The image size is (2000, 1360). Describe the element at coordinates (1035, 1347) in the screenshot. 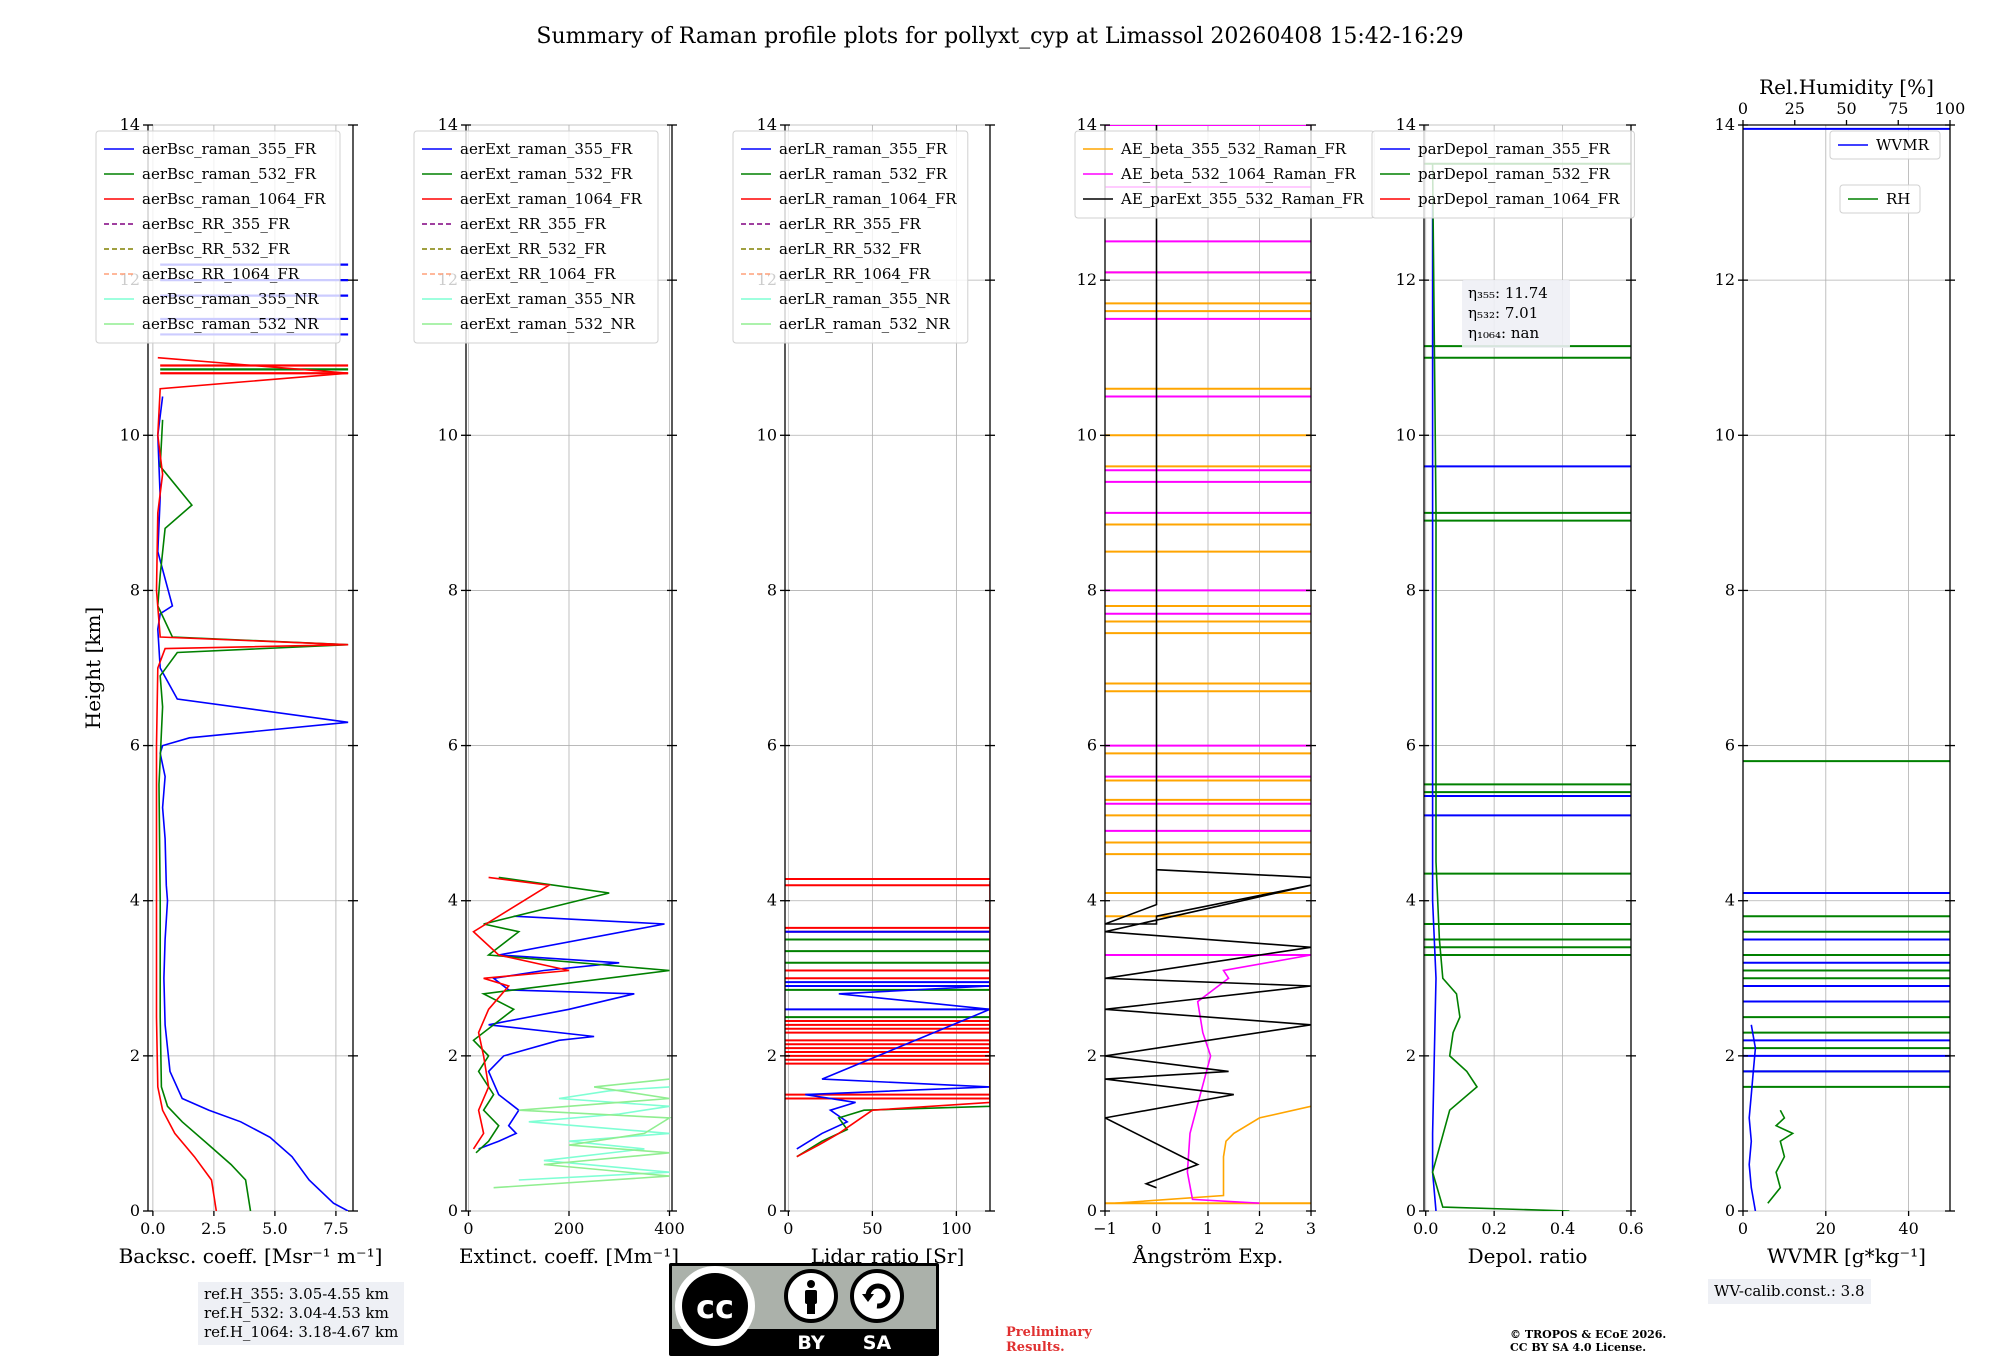

I see `preliminary-line-2: Results.` at that location.